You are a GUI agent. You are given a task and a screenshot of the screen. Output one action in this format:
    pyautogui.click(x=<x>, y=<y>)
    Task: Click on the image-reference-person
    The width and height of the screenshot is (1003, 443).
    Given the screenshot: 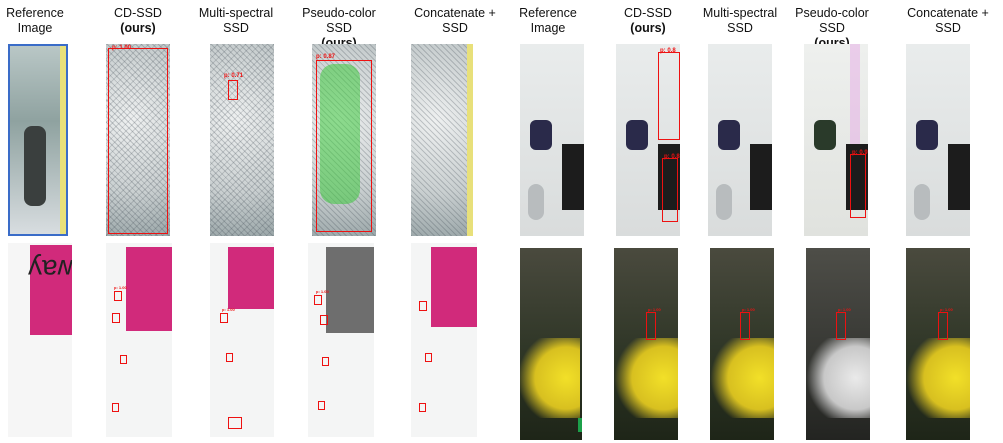 What is the action you would take?
    pyautogui.click(x=38, y=140)
    